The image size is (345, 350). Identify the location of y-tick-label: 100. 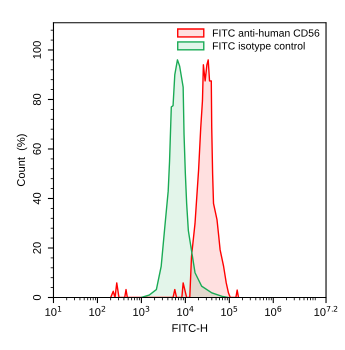
(36, 49).